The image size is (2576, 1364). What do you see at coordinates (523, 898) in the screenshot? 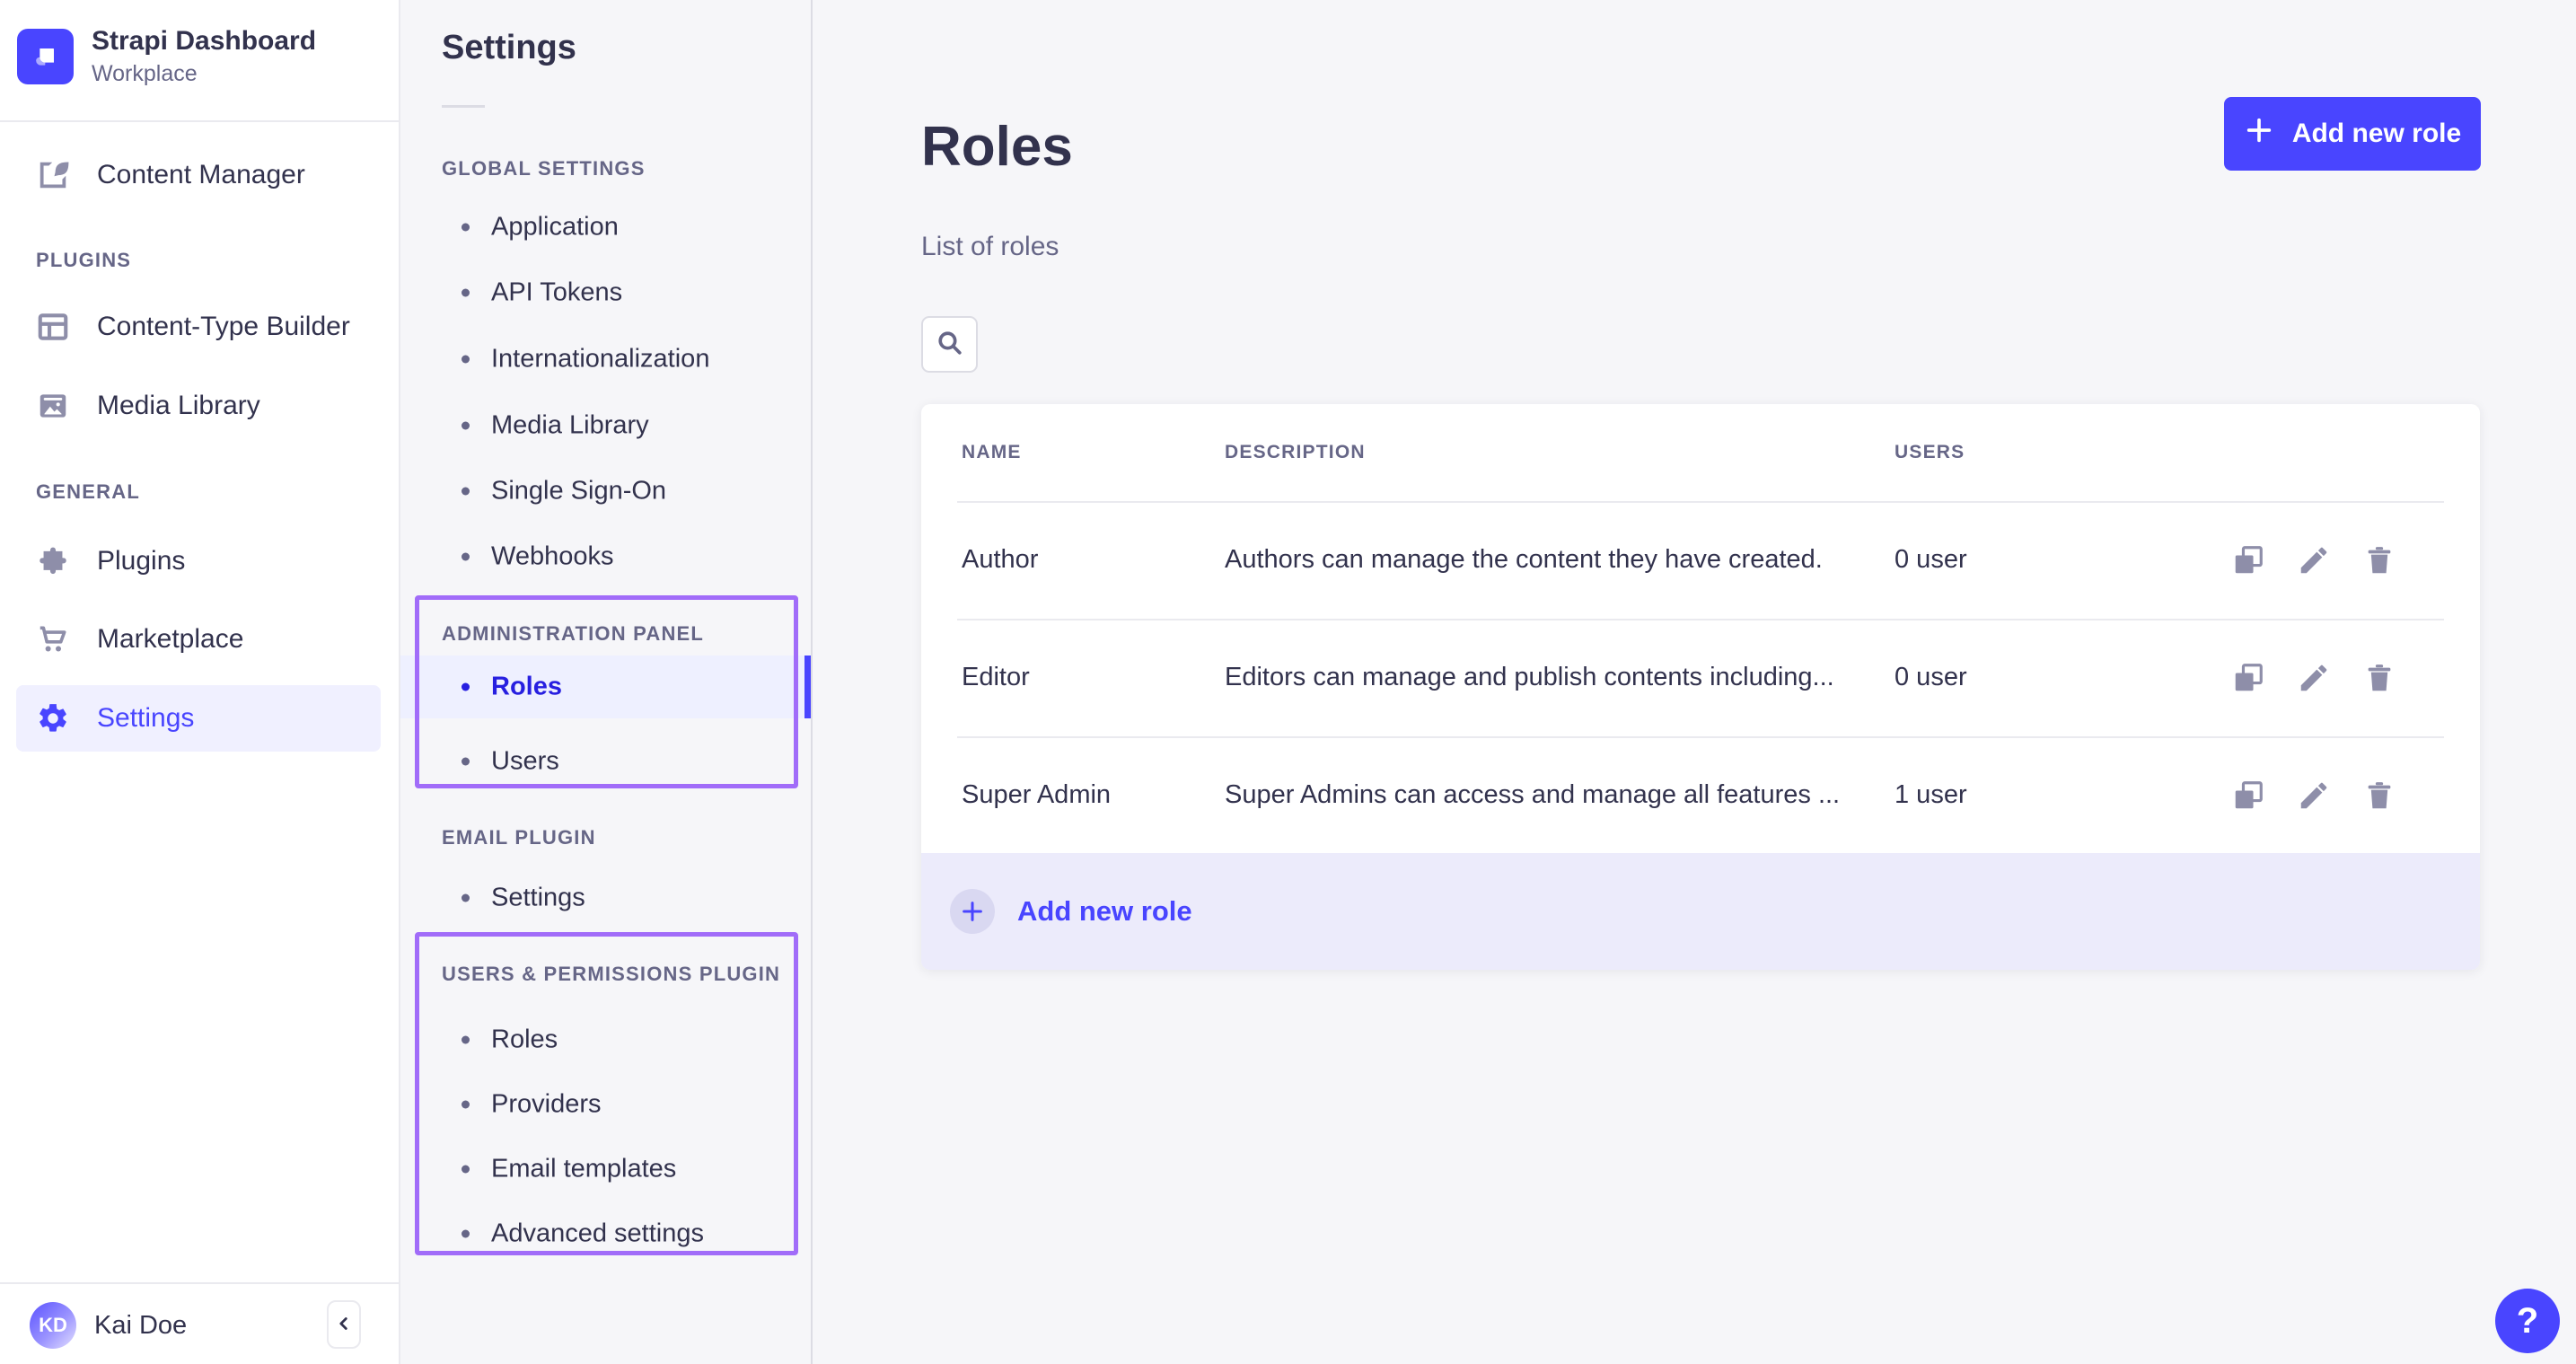
I see `subnav-item-email-settings: Settings` at bounding box center [523, 898].